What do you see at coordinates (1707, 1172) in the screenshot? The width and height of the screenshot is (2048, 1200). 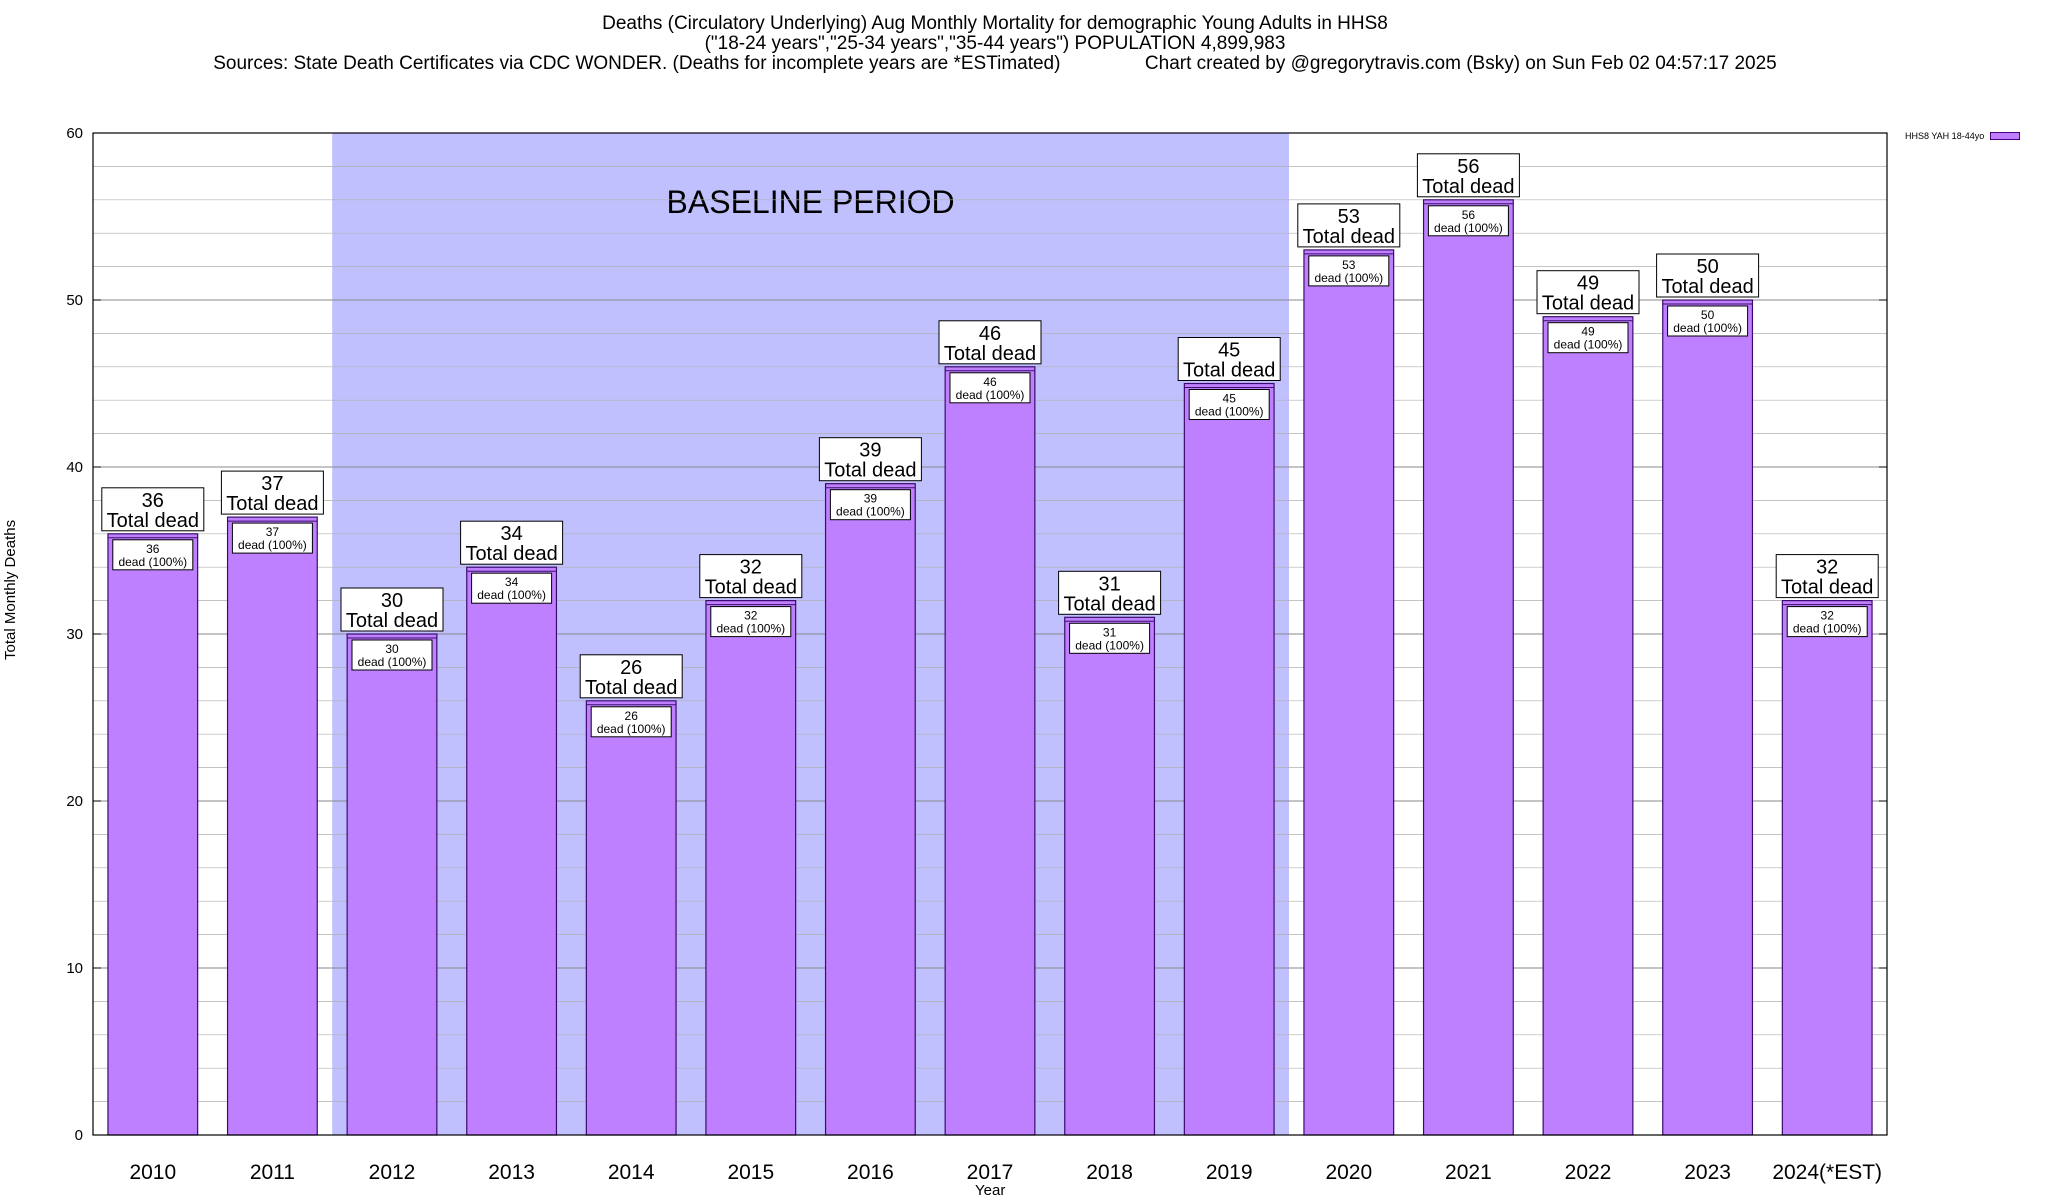 I see `x-tick-label: 2023` at bounding box center [1707, 1172].